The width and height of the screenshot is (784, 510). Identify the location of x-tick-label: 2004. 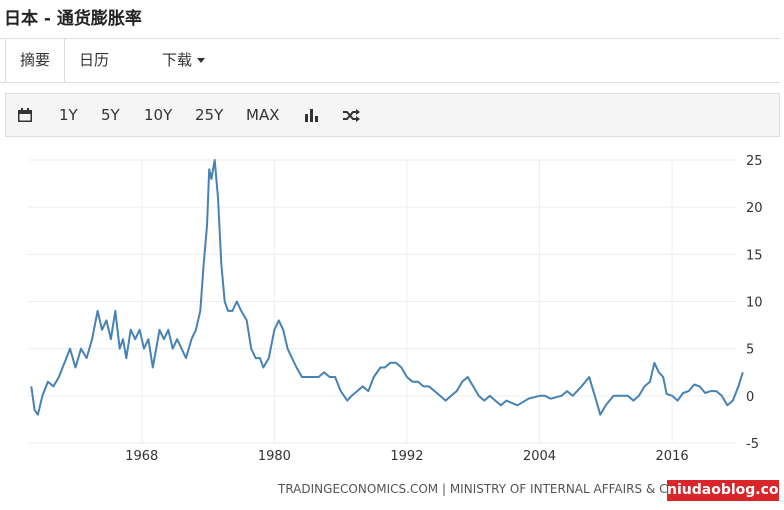
(539, 456).